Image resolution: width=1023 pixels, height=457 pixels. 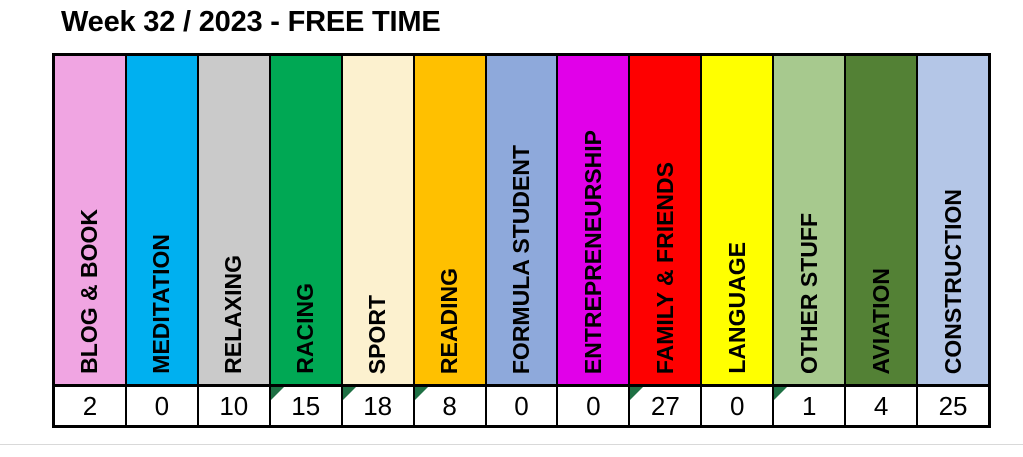 What do you see at coordinates (233, 314) in the screenshot?
I see `category-label: RELAXING` at bounding box center [233, 314].